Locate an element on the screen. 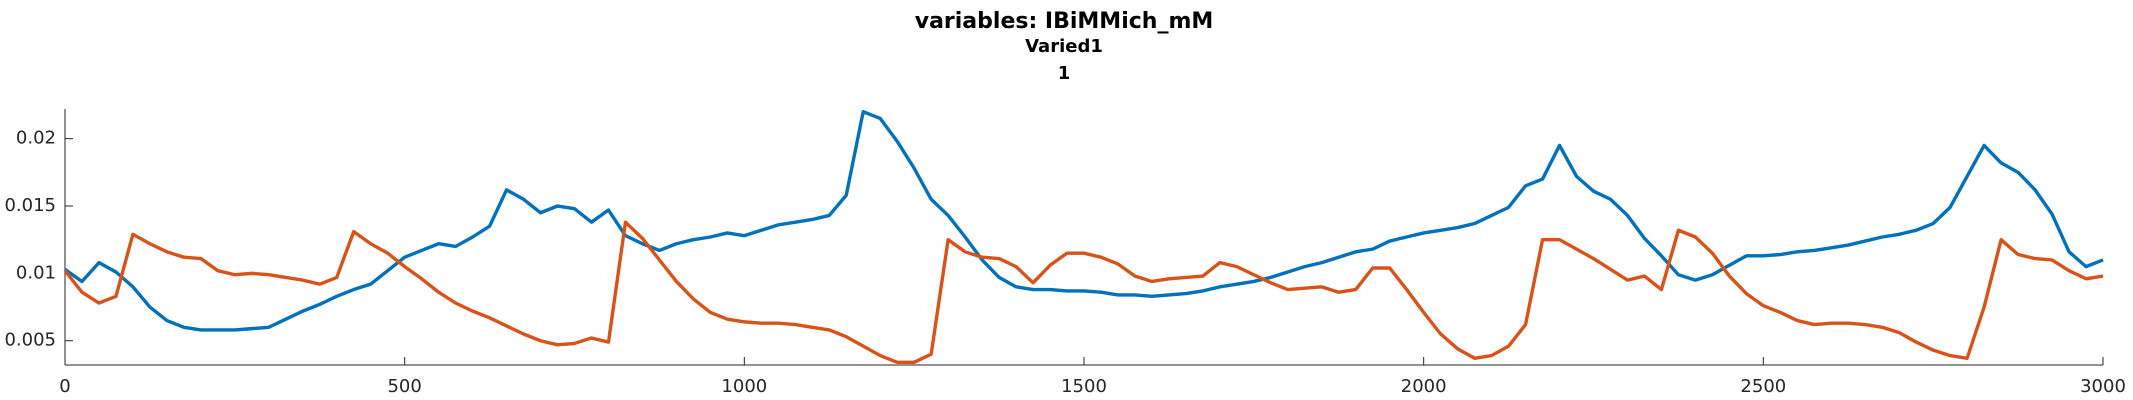 This screenshot has width=2133, height=400. chart-subtitle: 1 is located at coordinates (1064, 73).